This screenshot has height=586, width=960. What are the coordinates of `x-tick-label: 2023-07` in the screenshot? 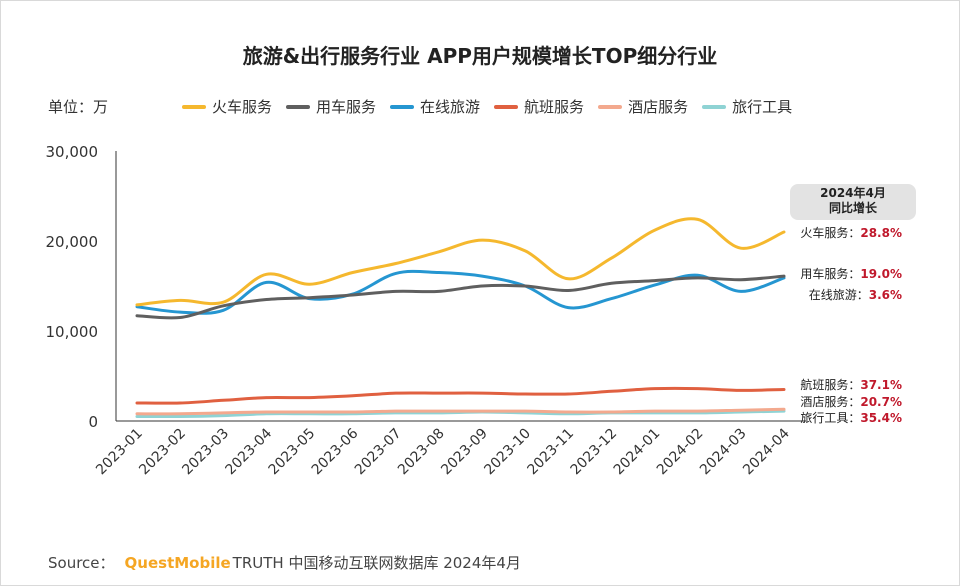 It's located at (378, 452).